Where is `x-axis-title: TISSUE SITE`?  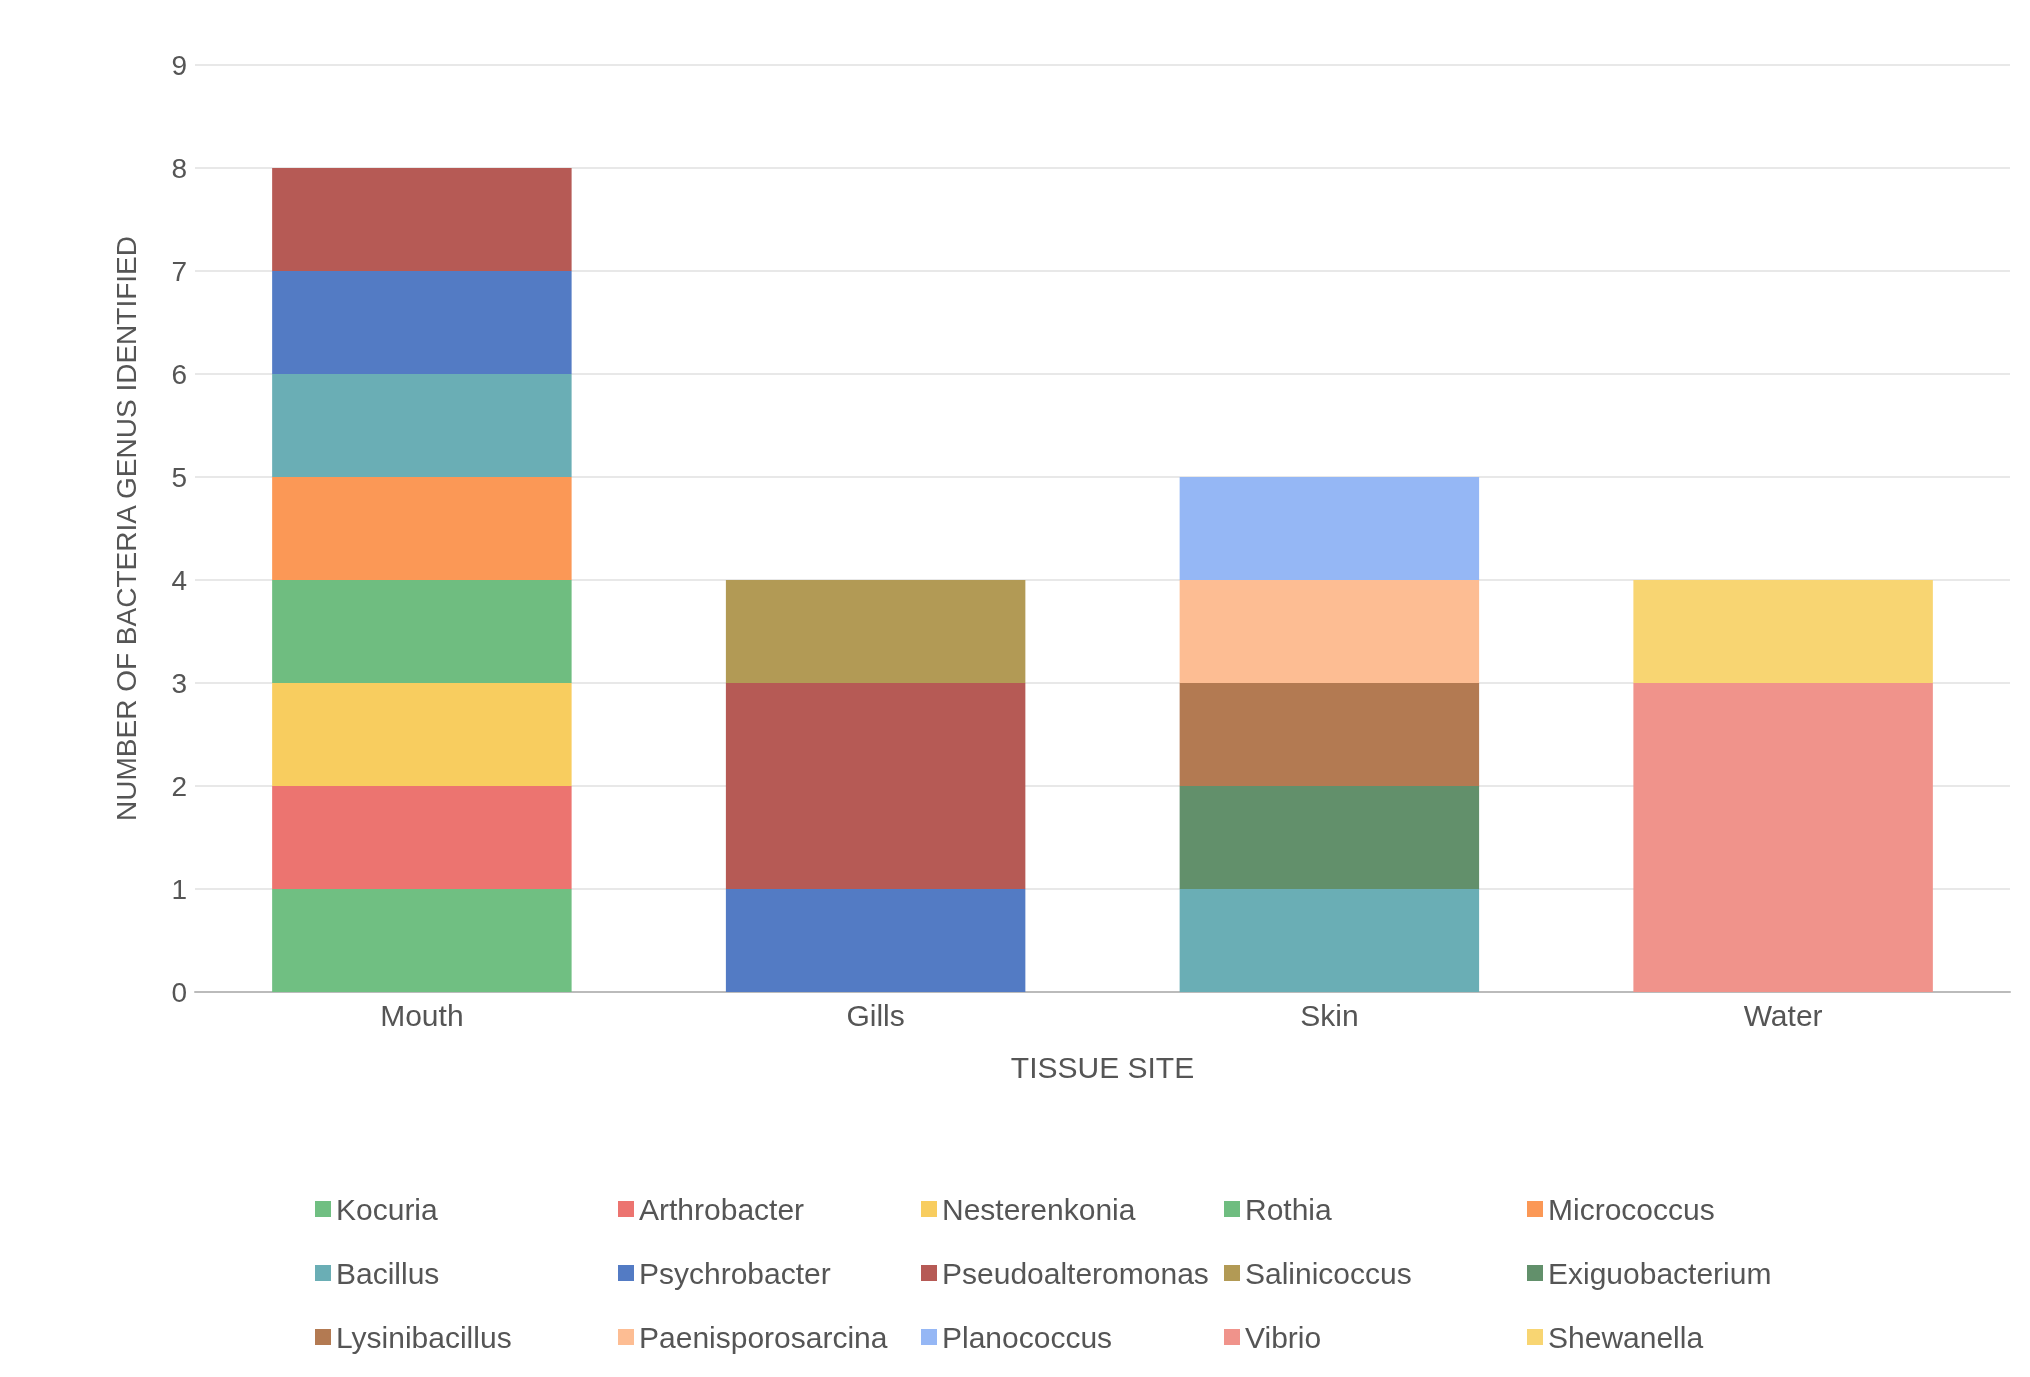 x-axis-title: TISSUE SITE is located at coordinates (1102, 1067).